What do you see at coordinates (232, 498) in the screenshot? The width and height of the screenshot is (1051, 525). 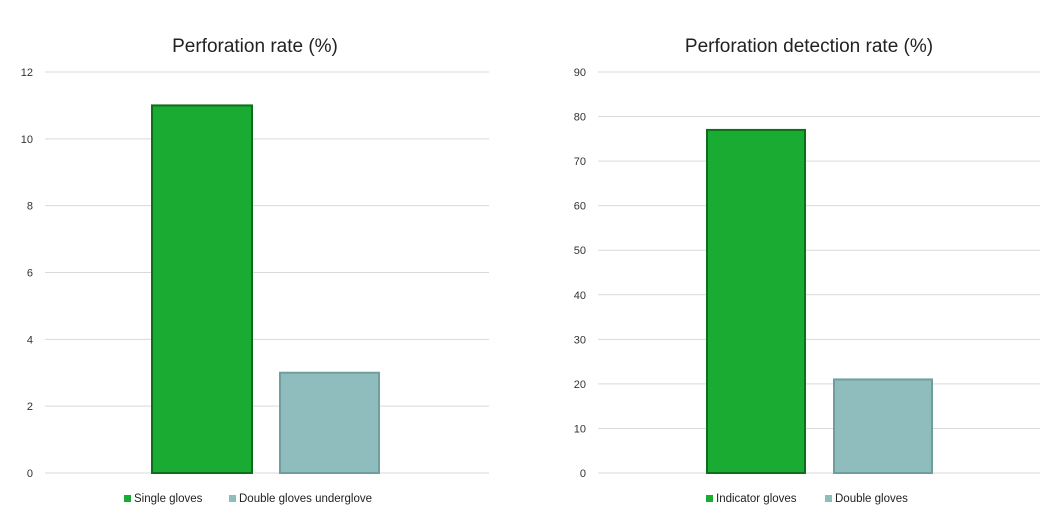 I see `legend-swatch-double-gloves-underglove` at bounding box center [232, 498].